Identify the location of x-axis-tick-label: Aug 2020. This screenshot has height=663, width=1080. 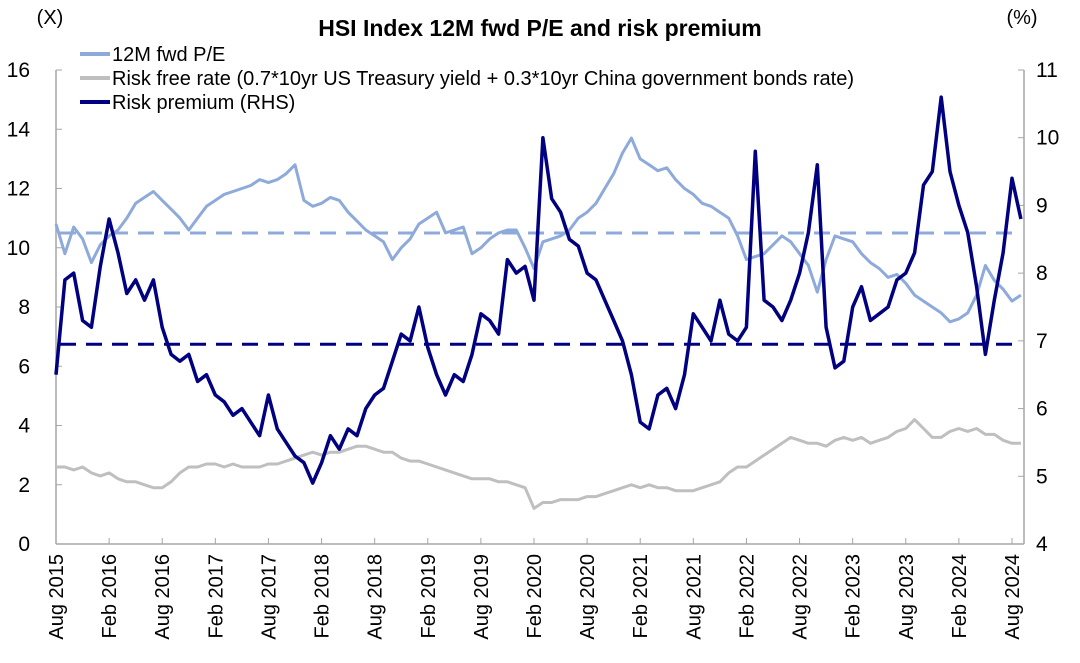
(588, 597).